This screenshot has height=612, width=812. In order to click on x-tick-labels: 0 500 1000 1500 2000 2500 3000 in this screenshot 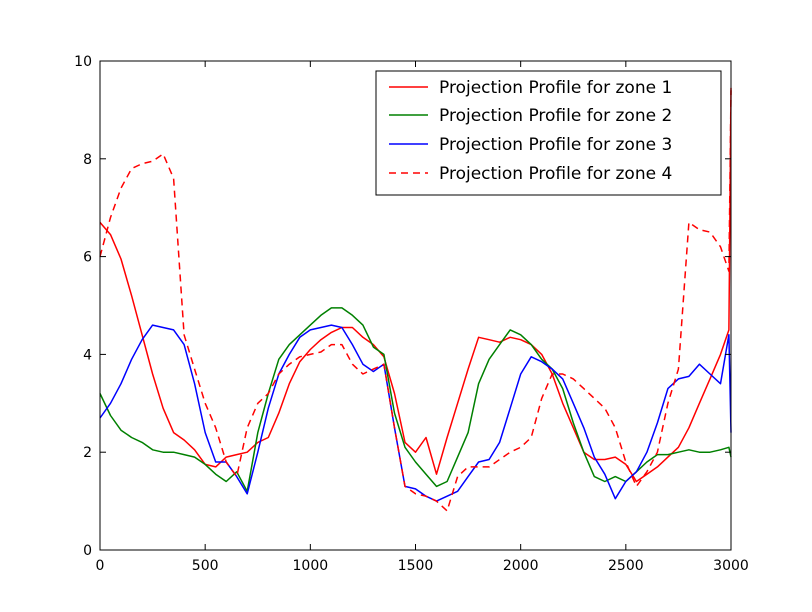, I will do `click(422, 566)`.